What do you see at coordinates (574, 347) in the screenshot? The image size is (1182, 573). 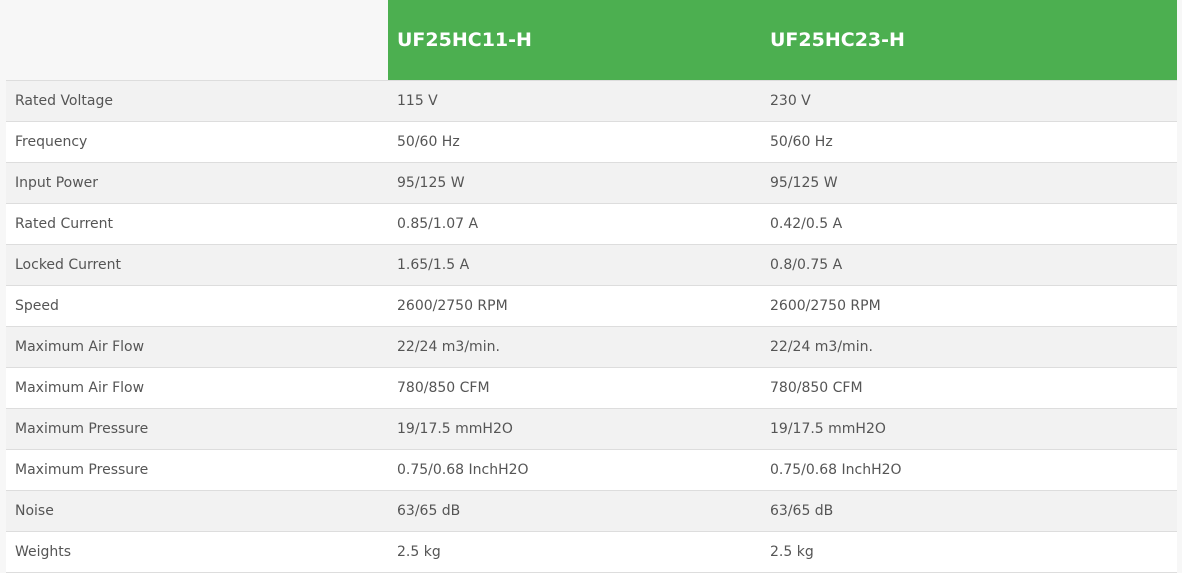 I see `spec-value-model-1: 22/24 m3/min.` at bounding box center [574, 347].